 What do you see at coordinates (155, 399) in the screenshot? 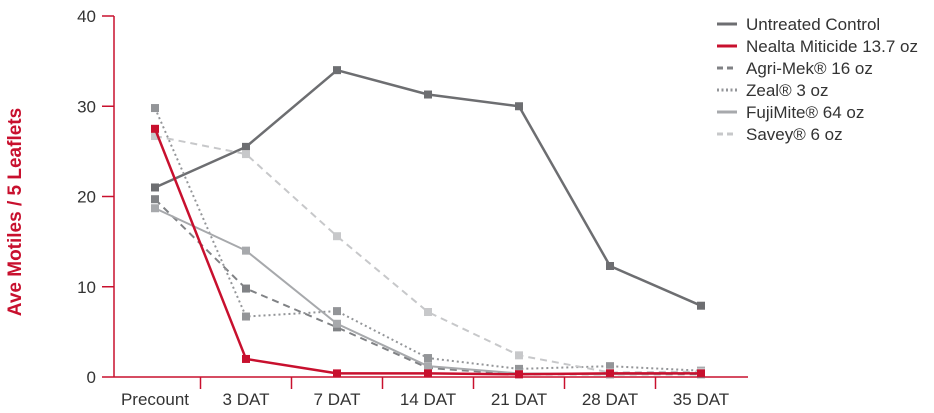
I see `x-tick-label: Precount` at bounding box center [155, 399].